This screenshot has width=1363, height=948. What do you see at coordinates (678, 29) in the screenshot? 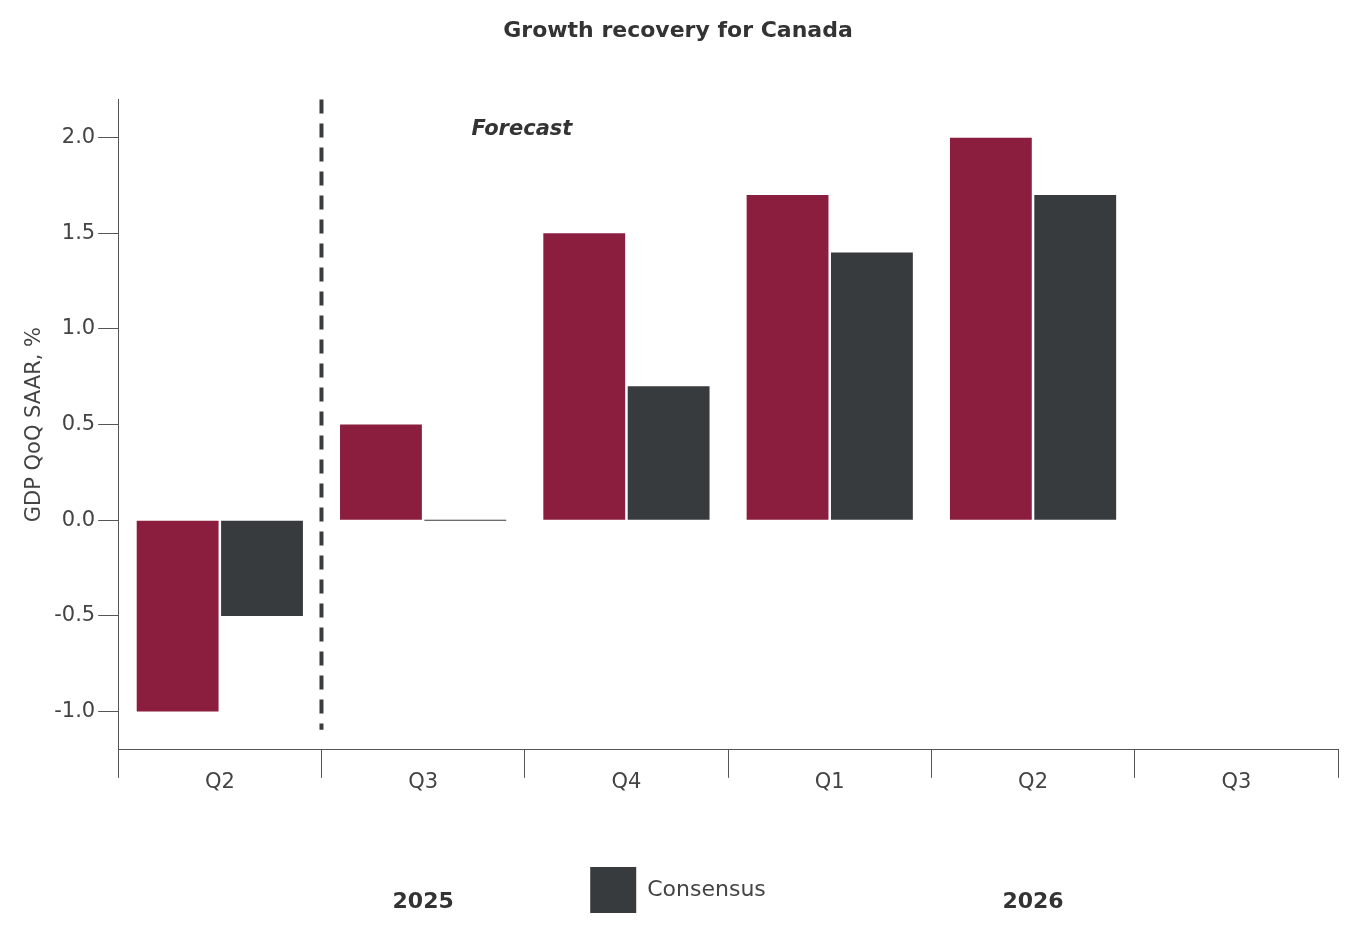
I see `chart-title: Growth recovery for Canada` at bounding box center [678, 29].